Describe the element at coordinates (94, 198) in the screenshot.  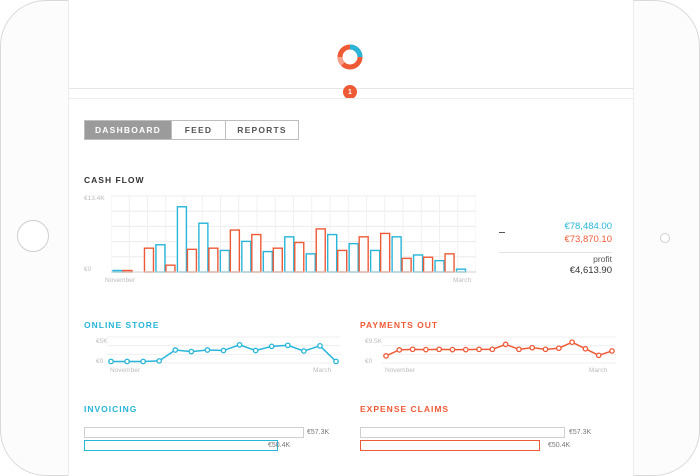
I see `cash-flow-y-max: €13.4K` at that location.